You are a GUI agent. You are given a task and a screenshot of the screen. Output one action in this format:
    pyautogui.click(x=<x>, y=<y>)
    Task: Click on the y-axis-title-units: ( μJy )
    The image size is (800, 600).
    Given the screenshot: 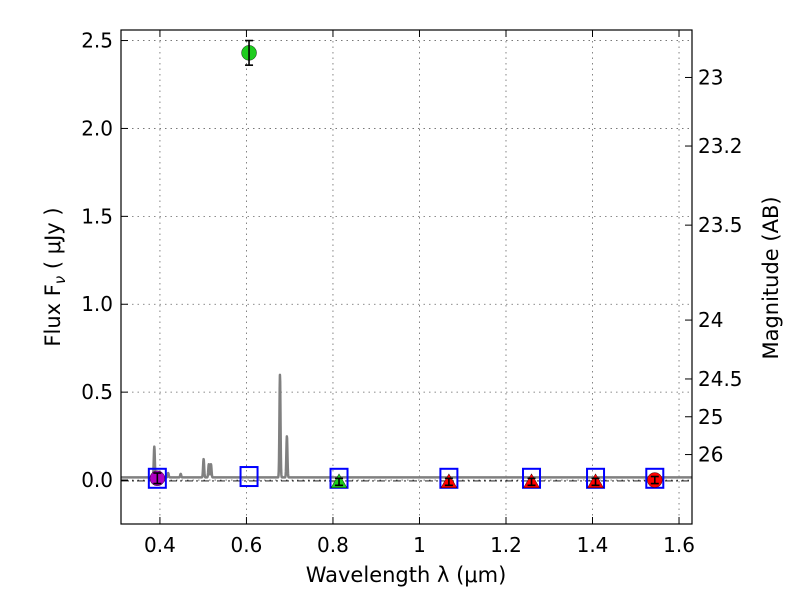 What is the action you would take?
    pyautogui.click(x=53, y=241)
    